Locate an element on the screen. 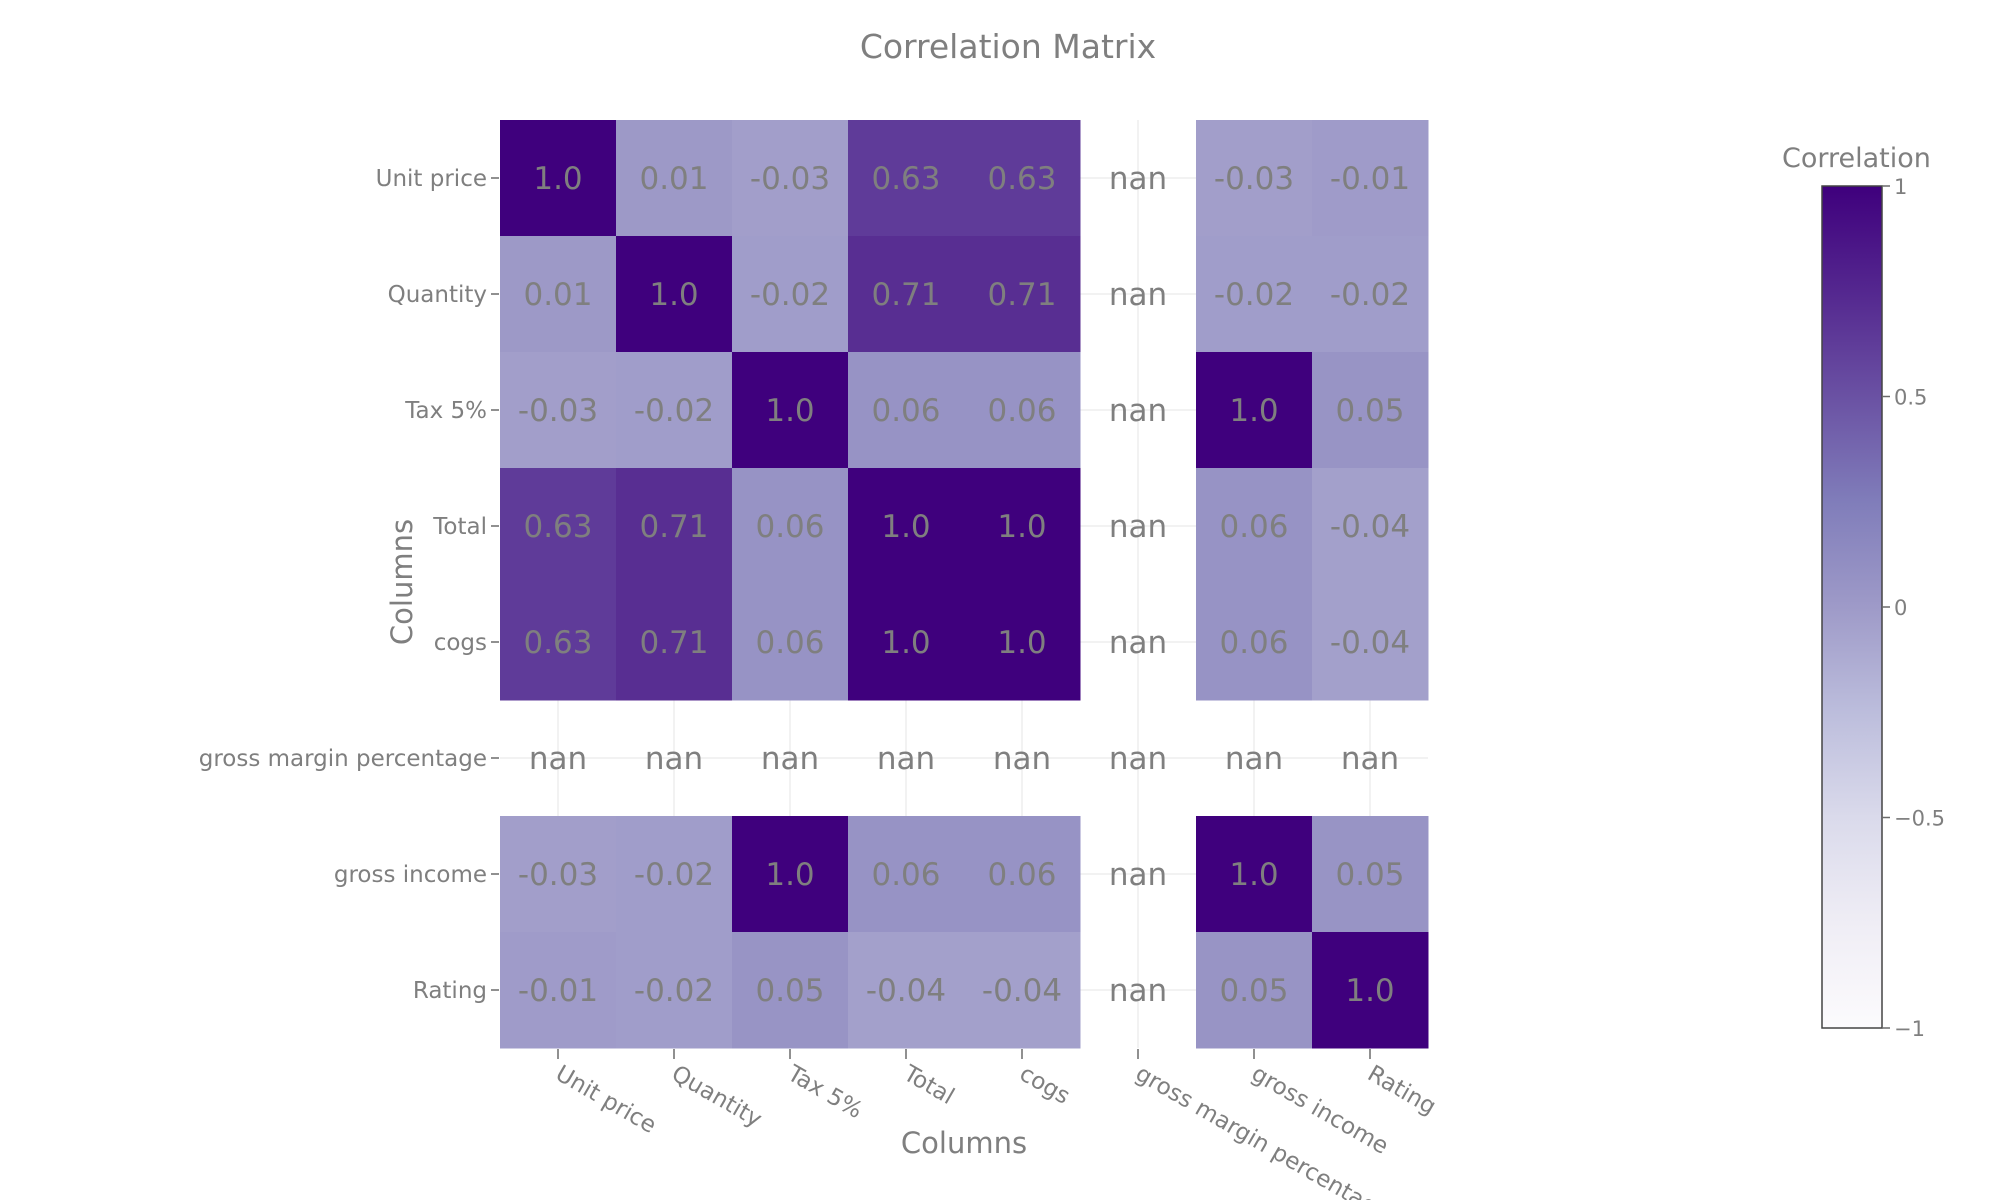  x-tick-label: Quantity is located at coordinates (716, 1097).